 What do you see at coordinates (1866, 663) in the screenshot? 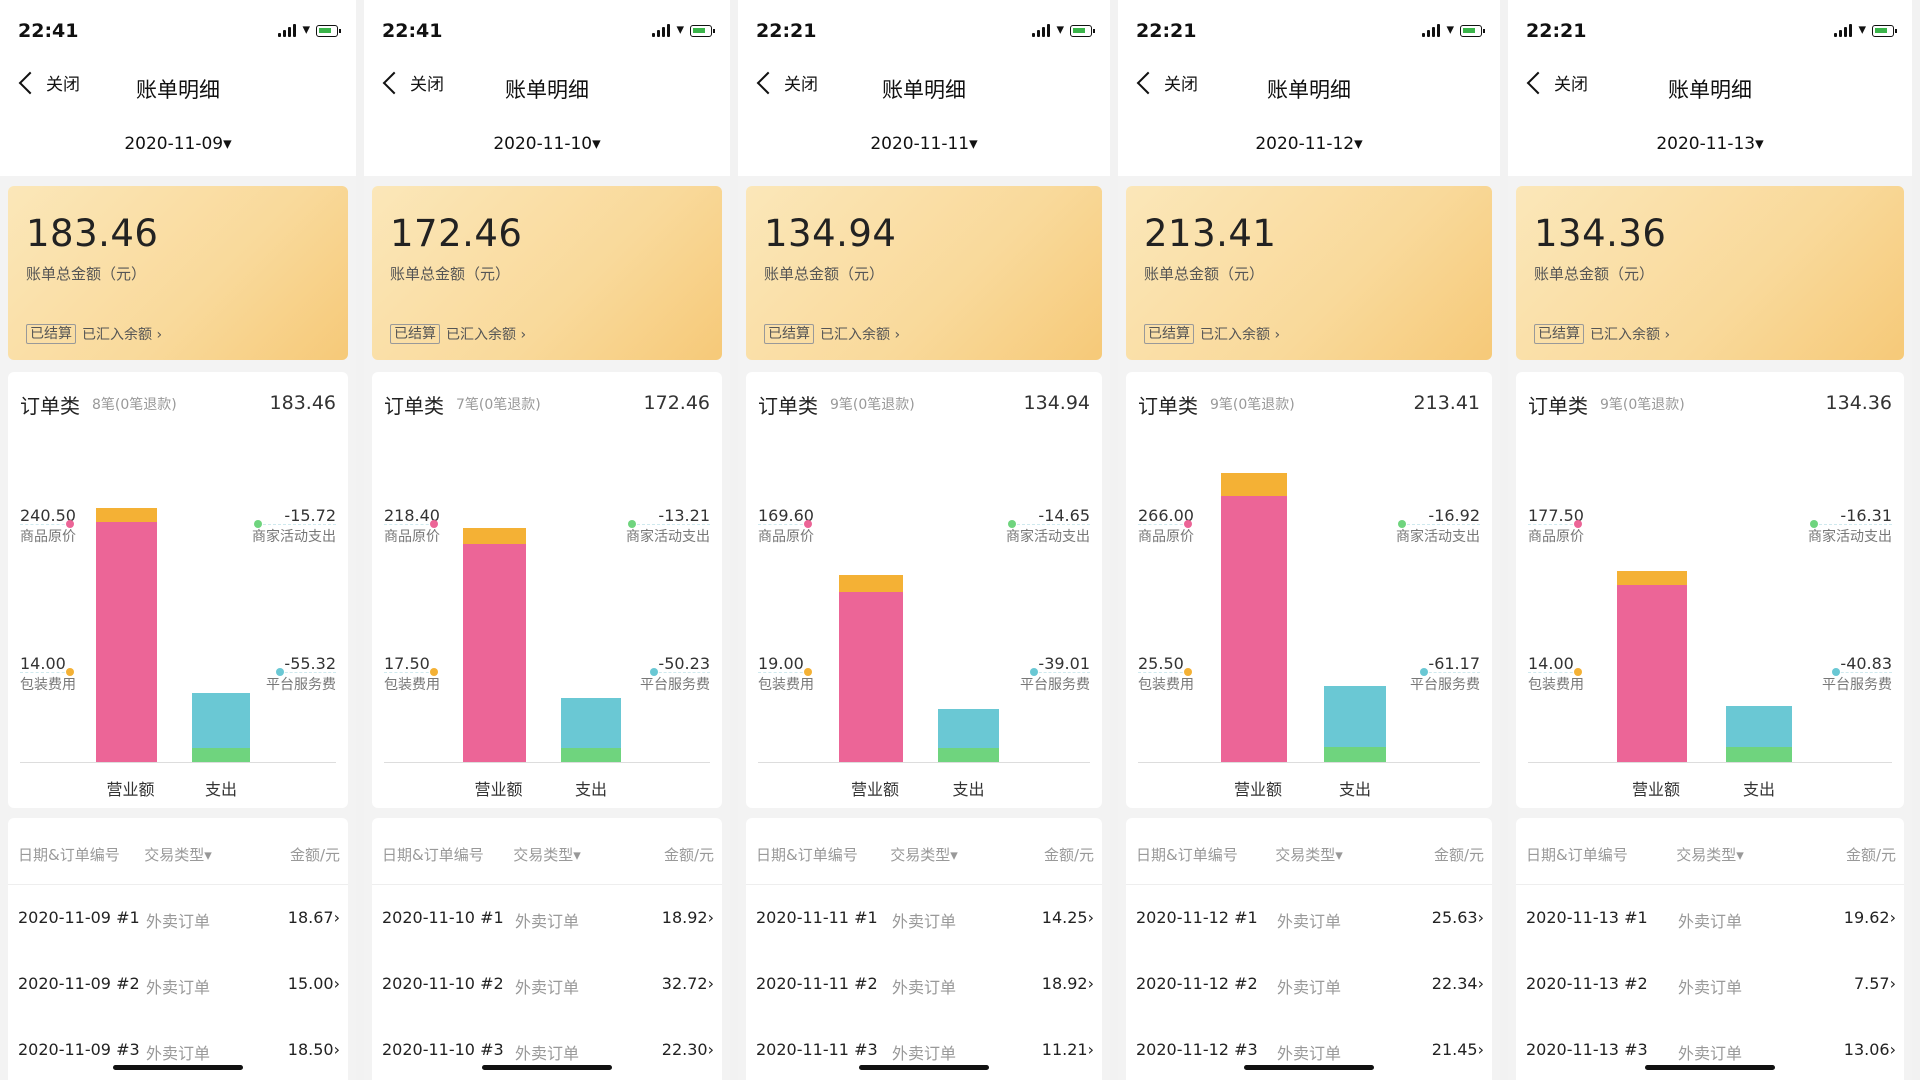
I see `service-value: -40.83` at bounding box center [1866, 663].